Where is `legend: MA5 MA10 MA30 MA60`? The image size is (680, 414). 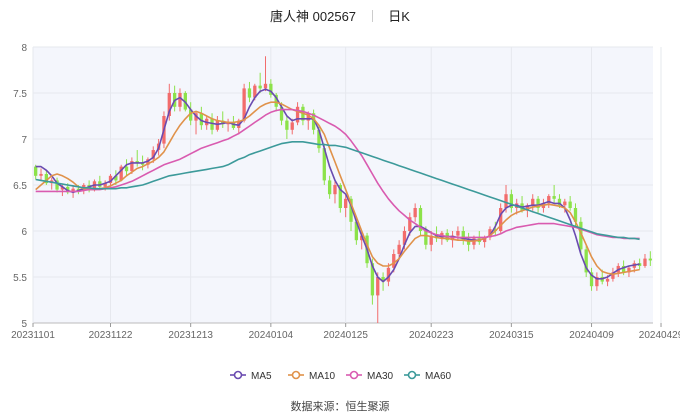
legend: MA5 MA10 MA30 MA60 is located at coordinates (341, 376).